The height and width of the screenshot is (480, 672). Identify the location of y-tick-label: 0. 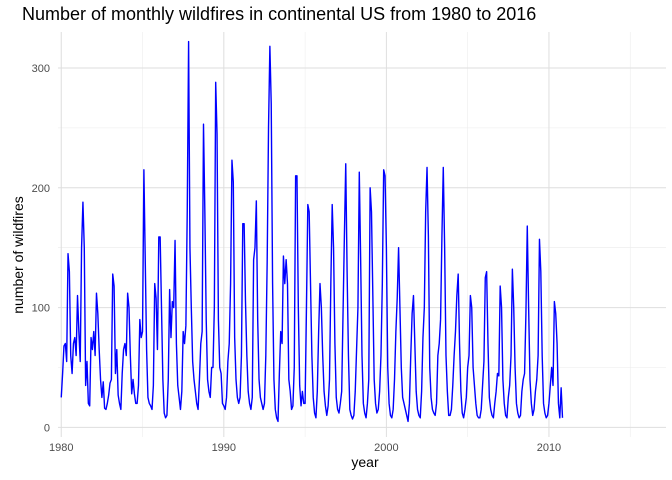
(47, 428).